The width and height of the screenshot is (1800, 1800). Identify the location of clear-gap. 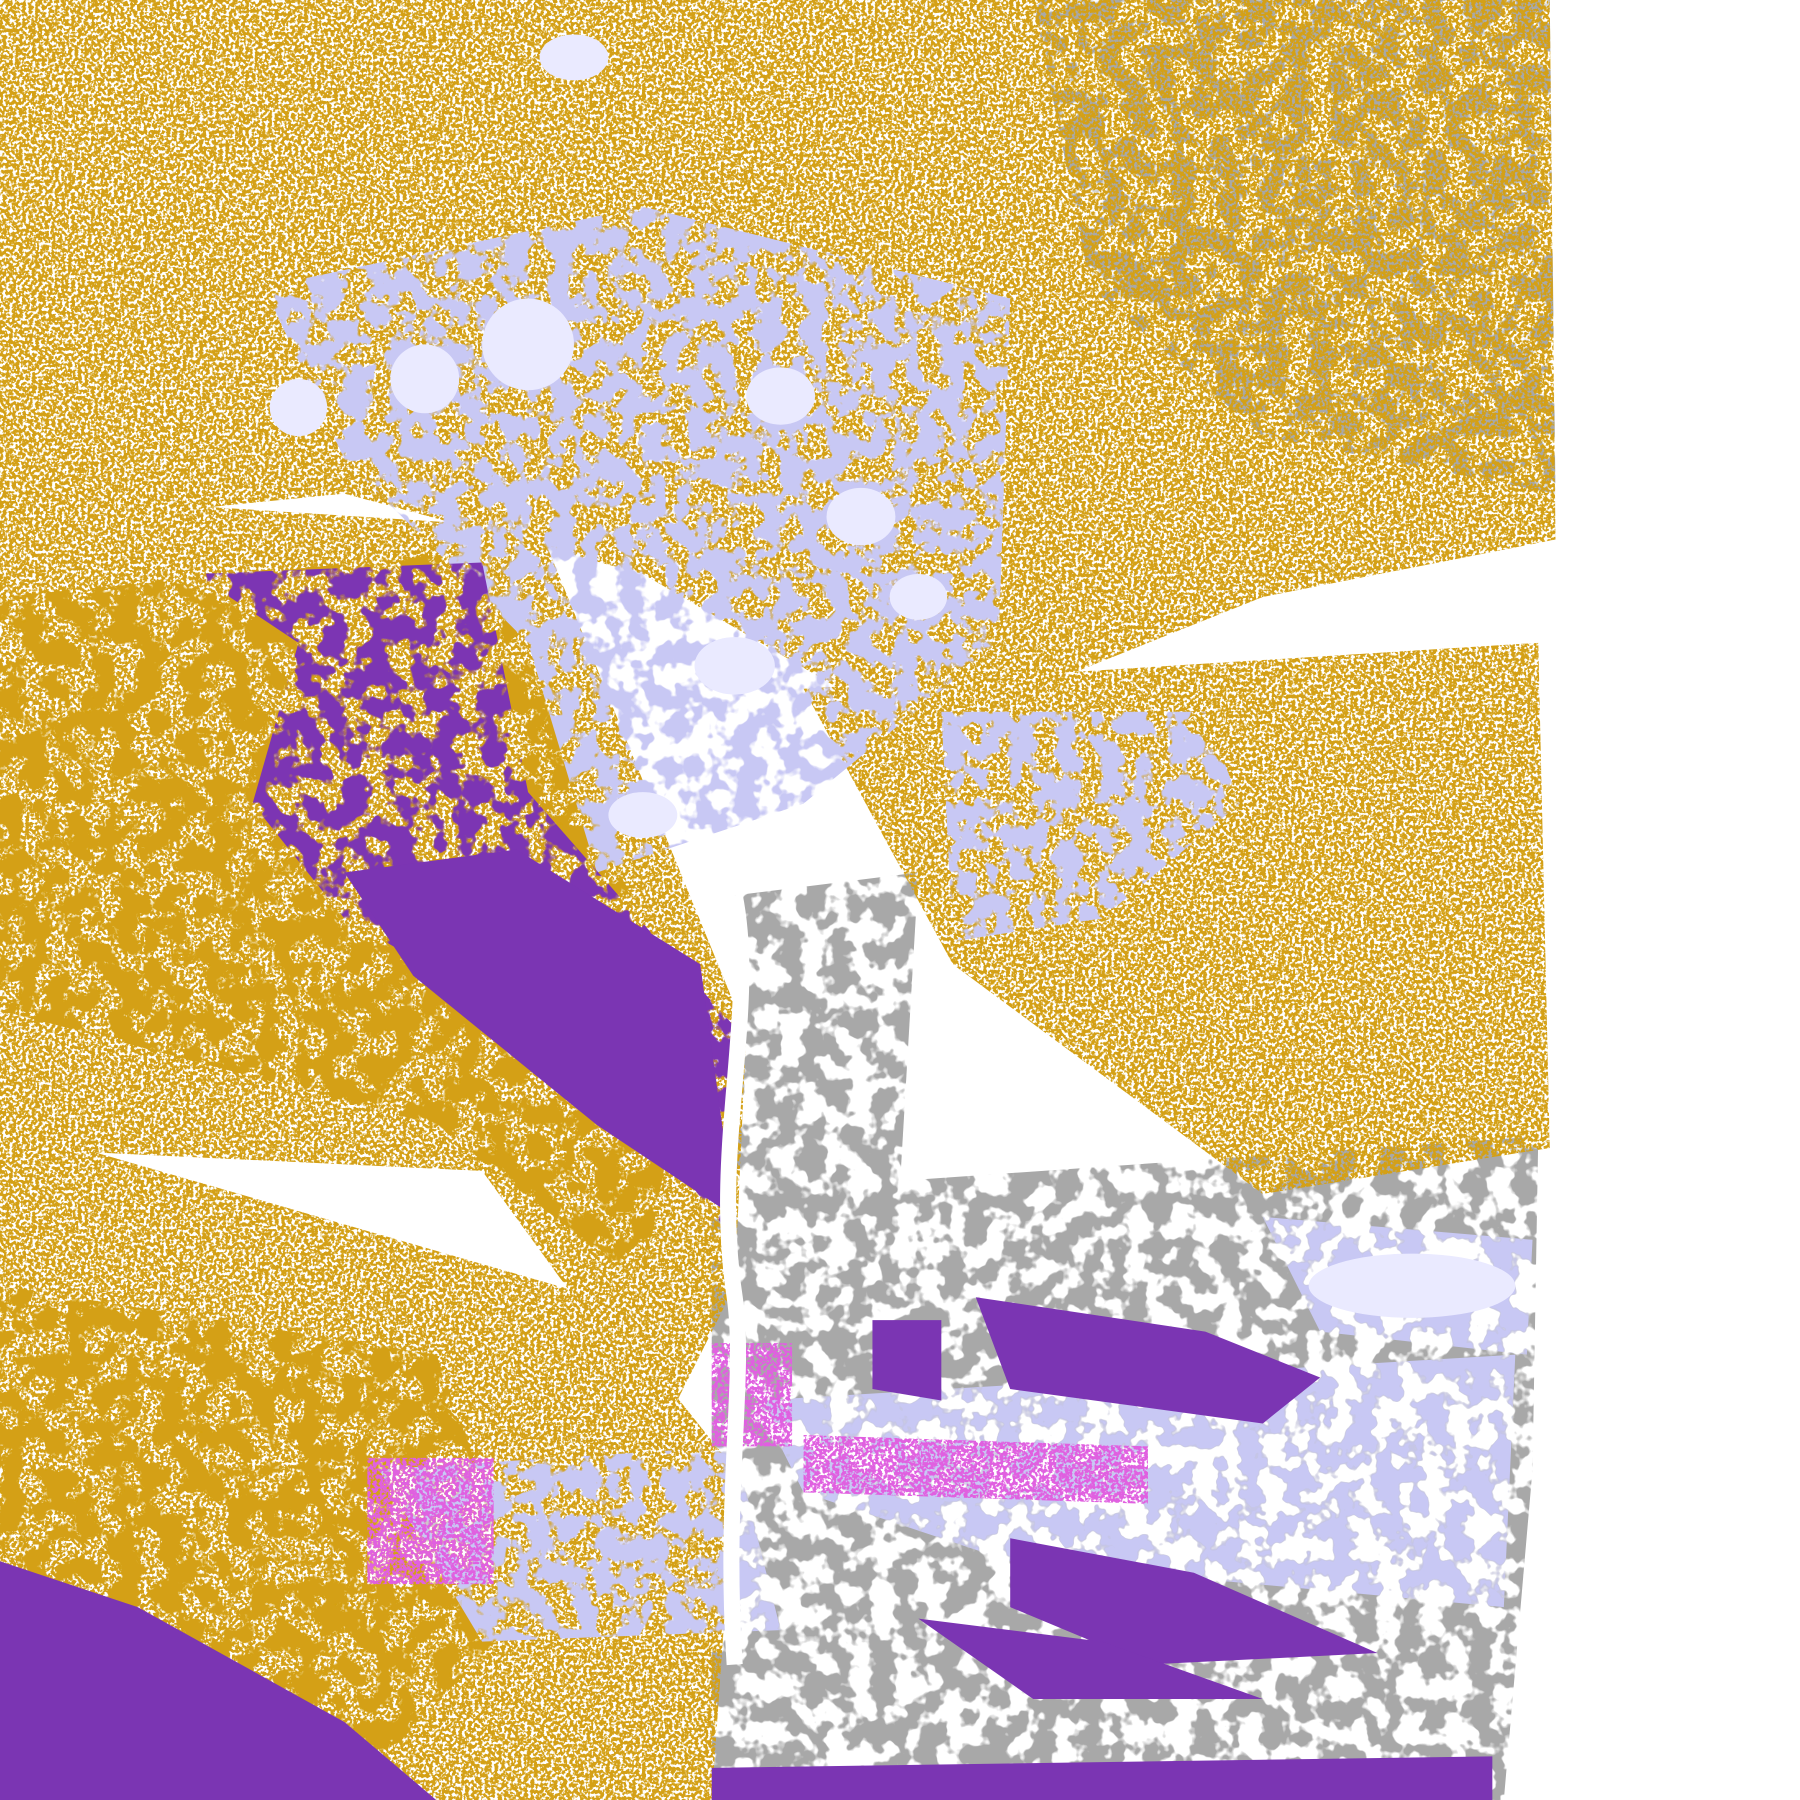
(735, 1279).